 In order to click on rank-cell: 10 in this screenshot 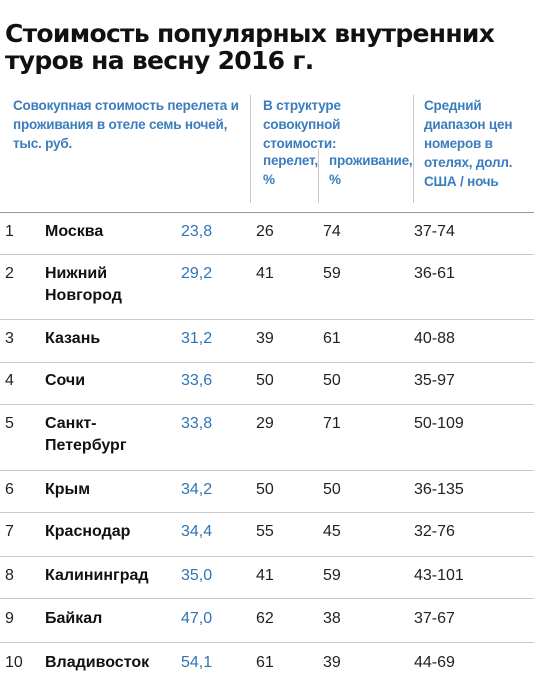, I will do `click(14, 662)`.